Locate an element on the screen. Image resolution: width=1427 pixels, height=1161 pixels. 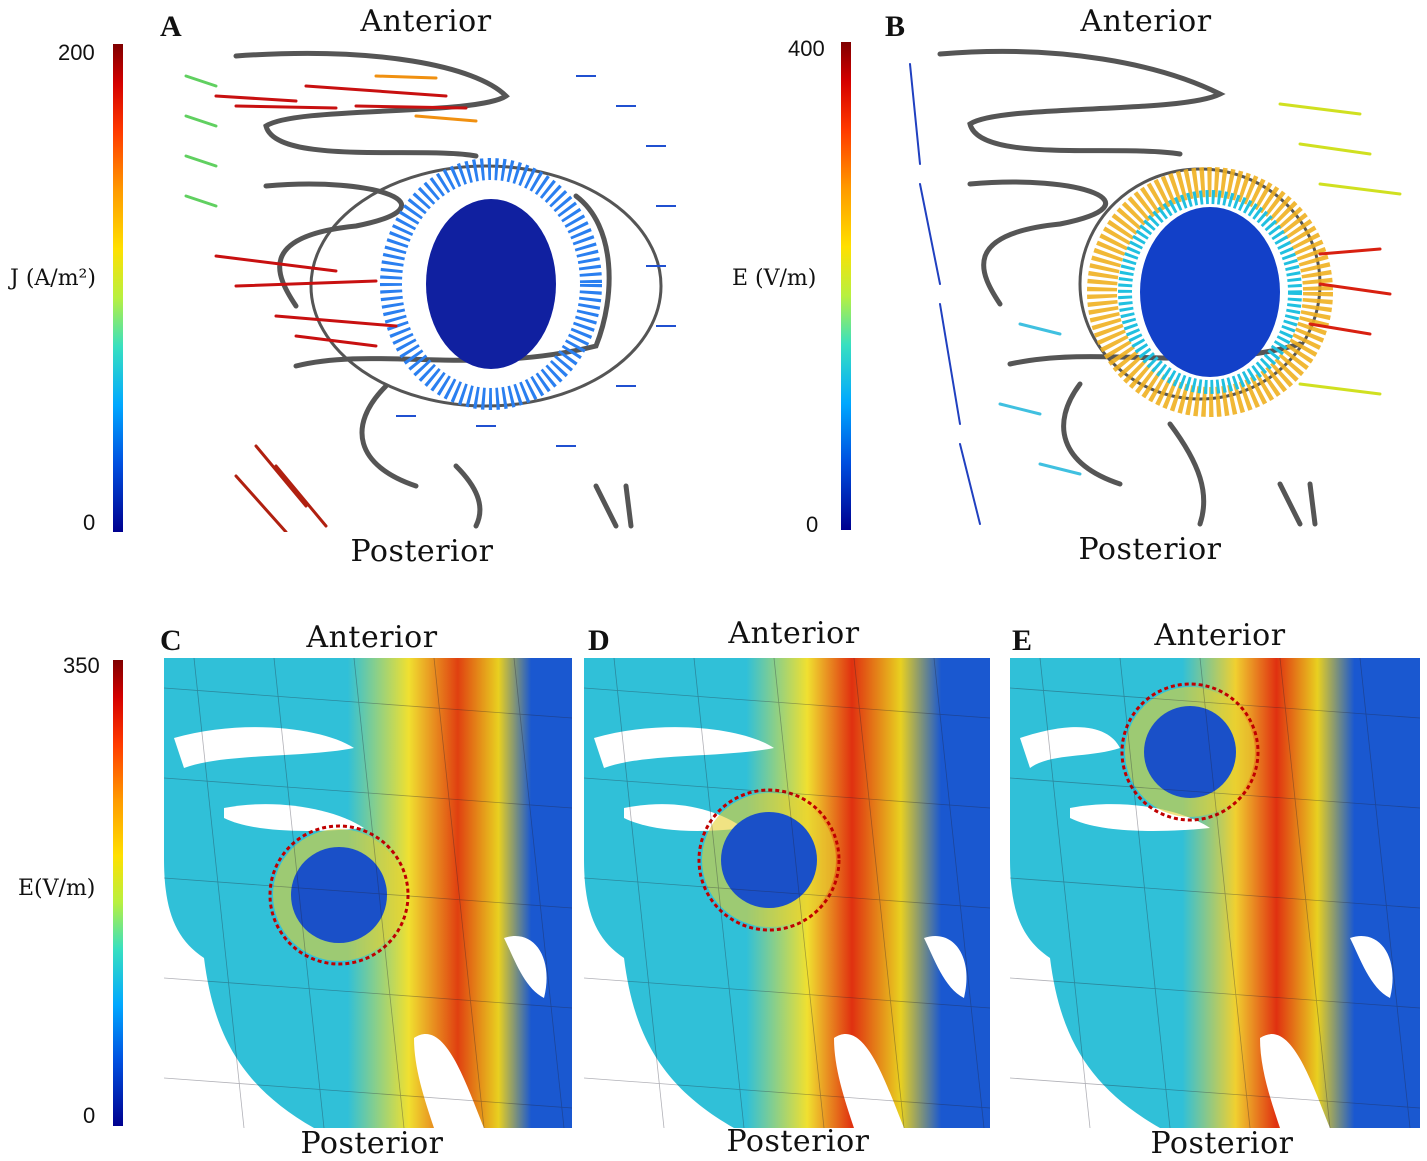
panel-d-anterior-label: Anterior is located at coordinates (794, 633).